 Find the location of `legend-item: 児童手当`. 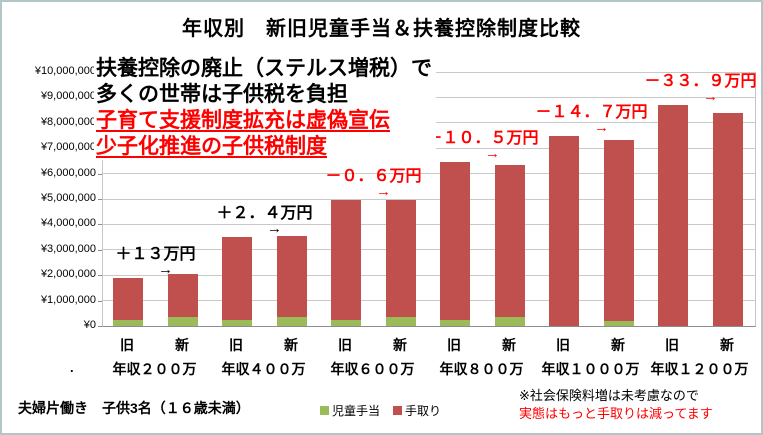

legend-item: 児童手当 is located at coordinates (350, 410).